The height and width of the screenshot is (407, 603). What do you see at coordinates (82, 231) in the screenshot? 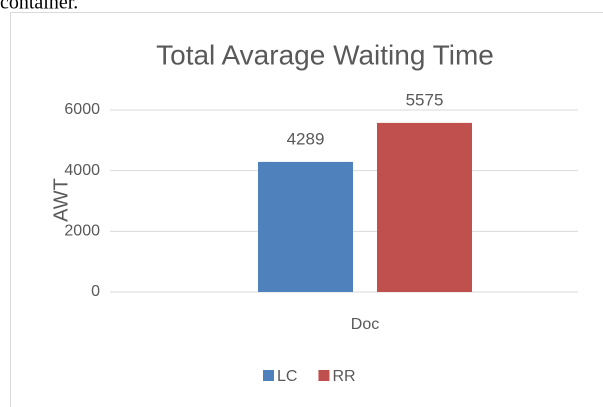
I see `y-tick-label: 2000` at bounding box center [82, 231].